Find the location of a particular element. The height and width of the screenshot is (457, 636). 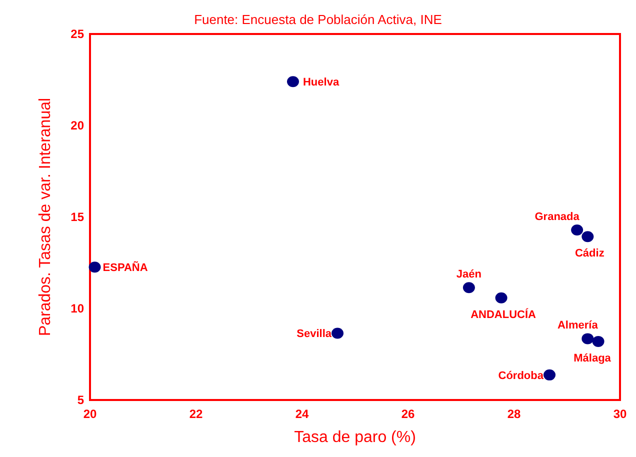

x-tick-label: 28 is located at coordinates (514, 414).